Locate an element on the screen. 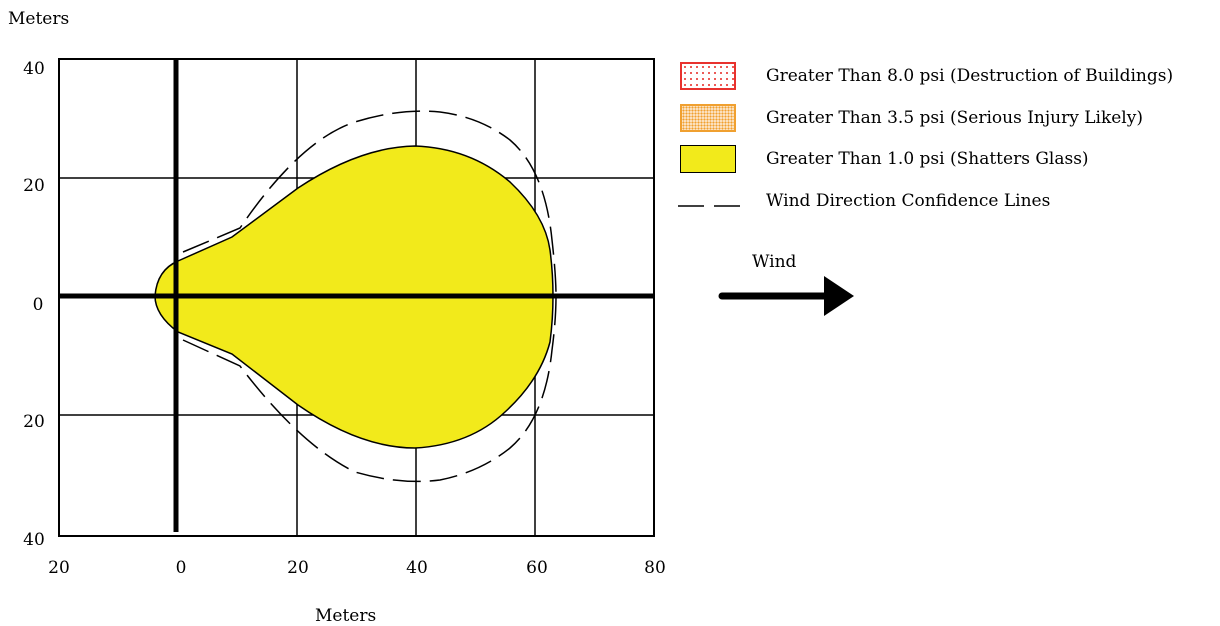 The height and width of the screenshot is (626, 1220). legend-item-confidence-lines: Wind Direction Confidence Lines is located at coordinates (950, 202).